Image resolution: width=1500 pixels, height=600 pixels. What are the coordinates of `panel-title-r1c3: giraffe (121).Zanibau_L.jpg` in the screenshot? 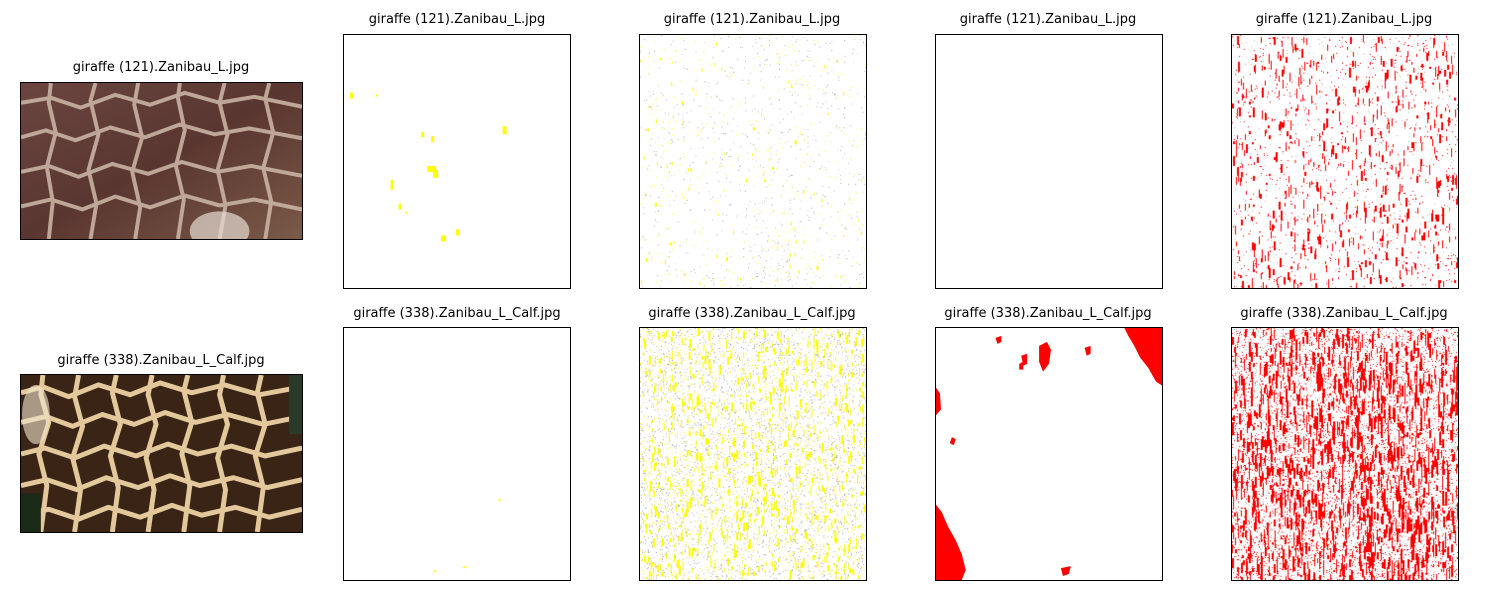 It's located at (752, 19).